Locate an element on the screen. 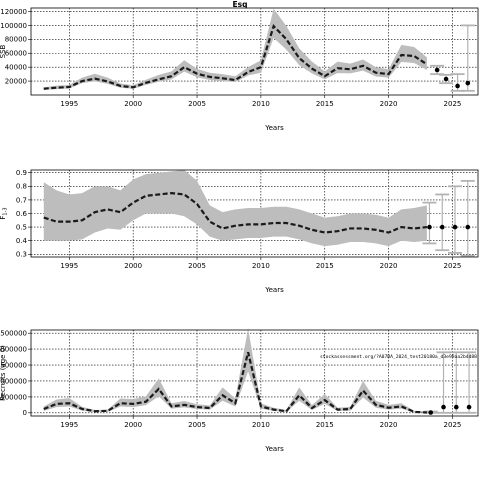 This screenshot has height=480, width=480. y-tick-label: 0.9 is located at coordinates (21, 173).